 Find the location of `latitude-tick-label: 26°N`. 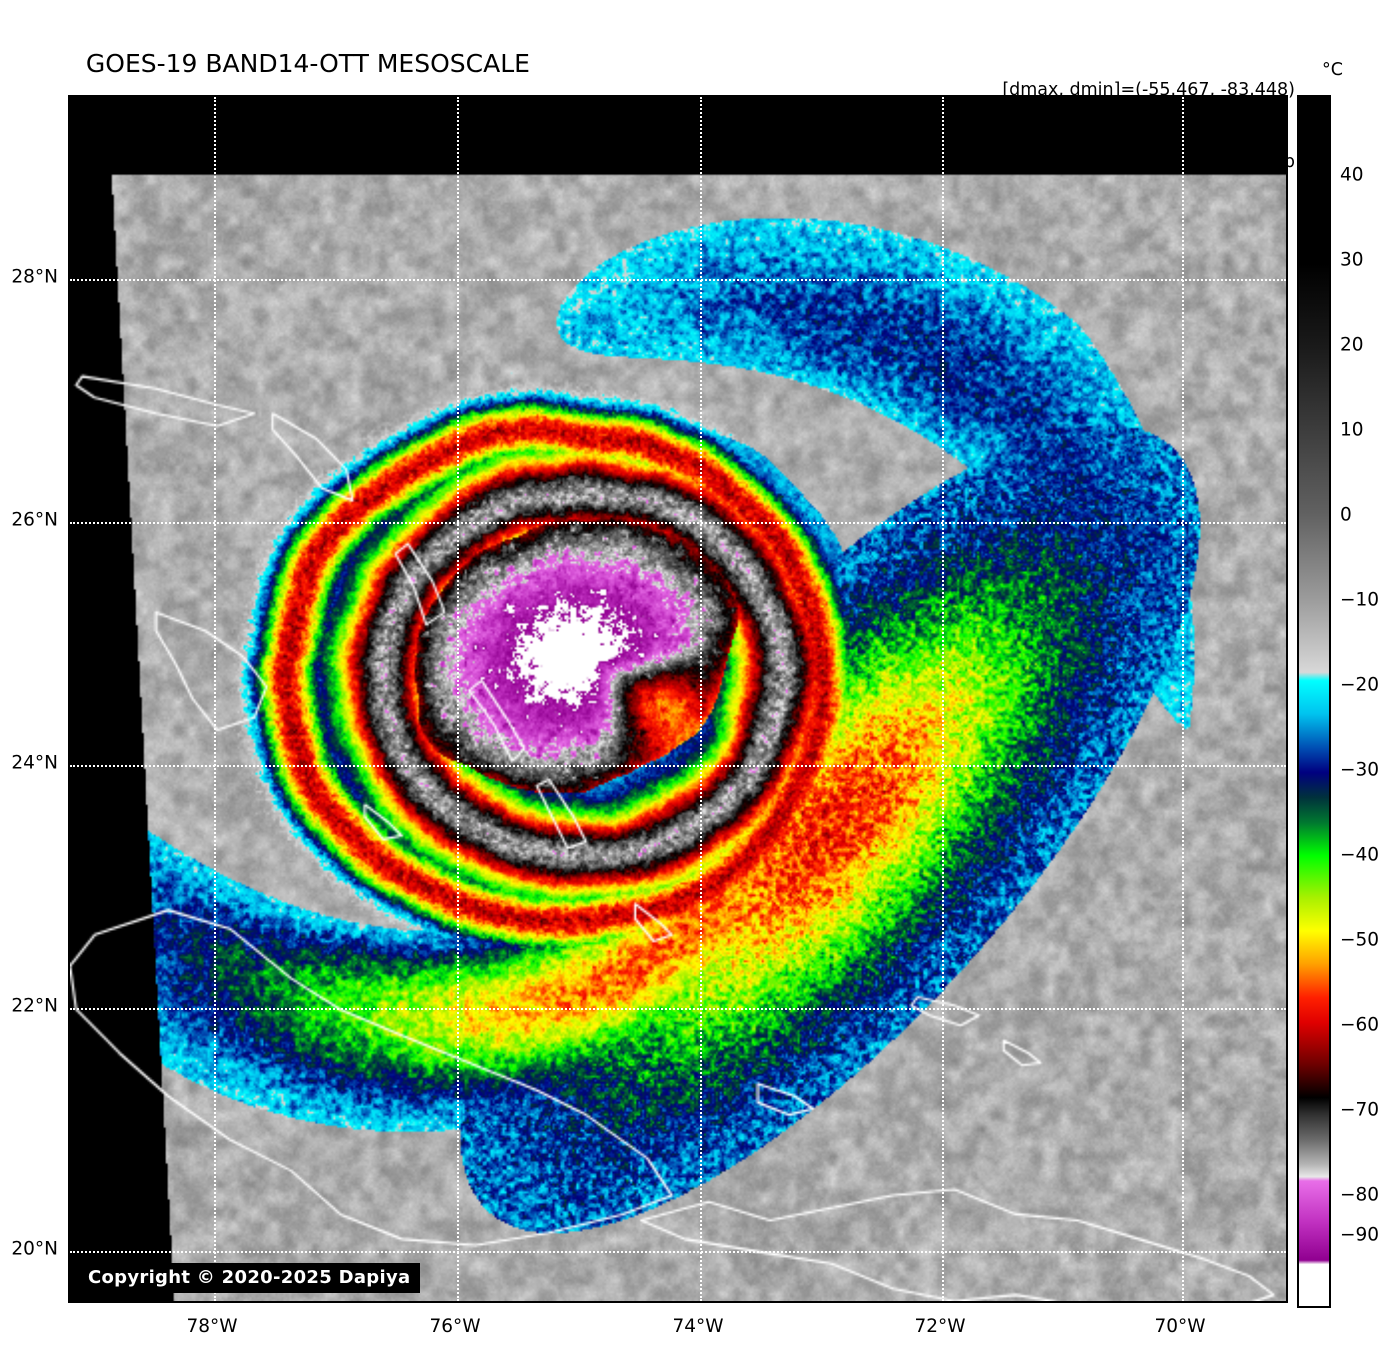

latitude-tick-label: 26°N is located at coordinates (34, 520).